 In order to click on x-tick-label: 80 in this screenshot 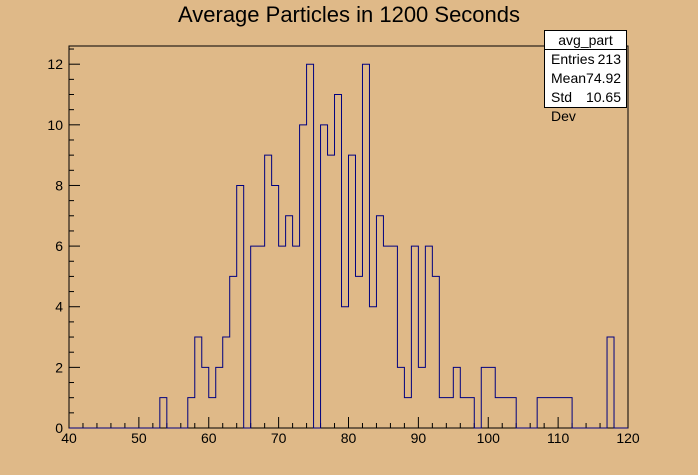, I will do `click(349, 438)`.